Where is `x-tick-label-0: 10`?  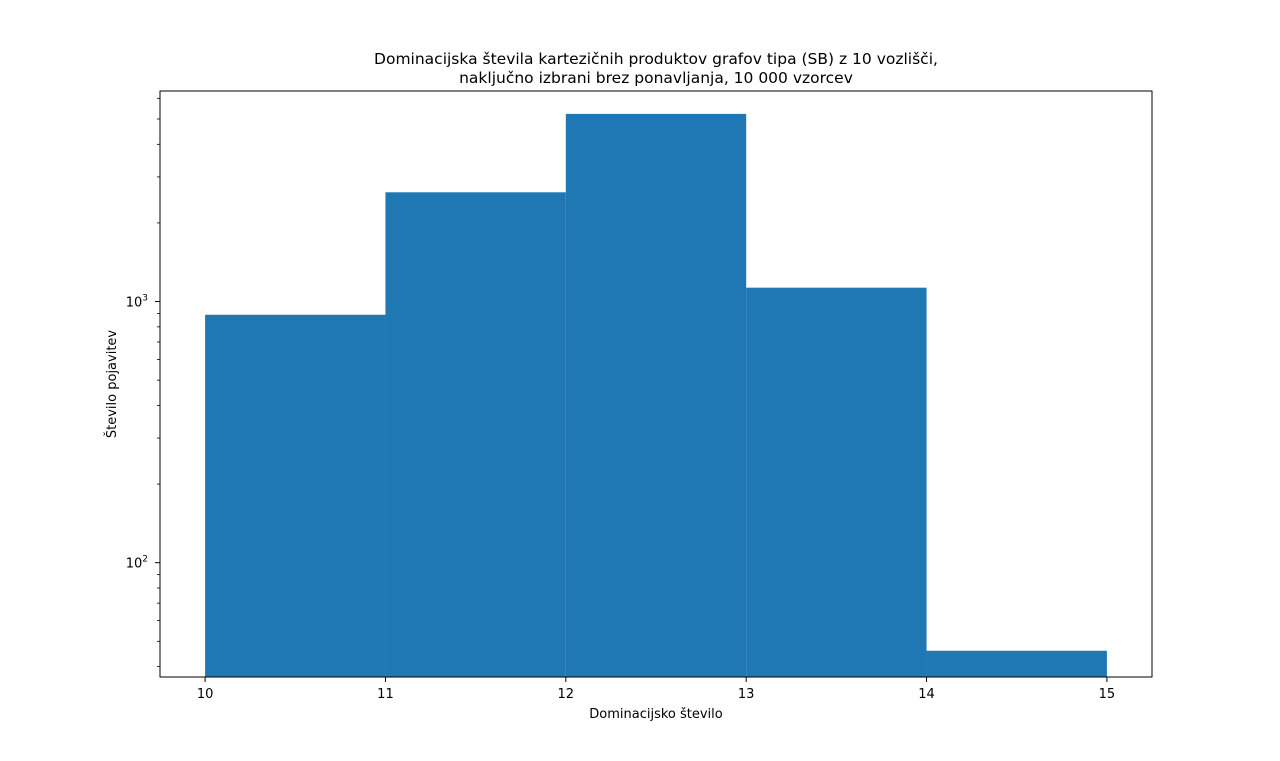 x-tick-label-0: 10 is located at coordinates (205, 694).